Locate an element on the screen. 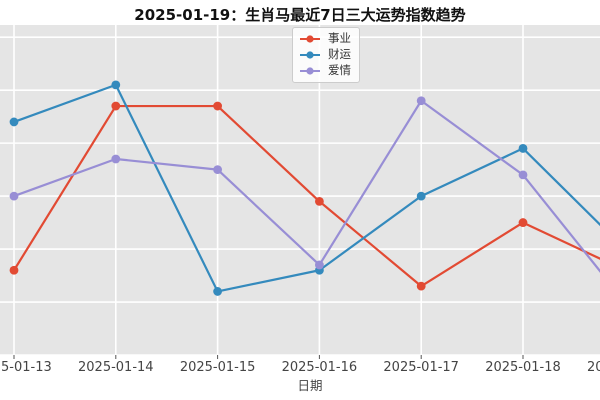 Image resolution: width=600 pixels, height=400 pixels. x-tick-label: 2025-01-13 is located at coordinates (26, 367).